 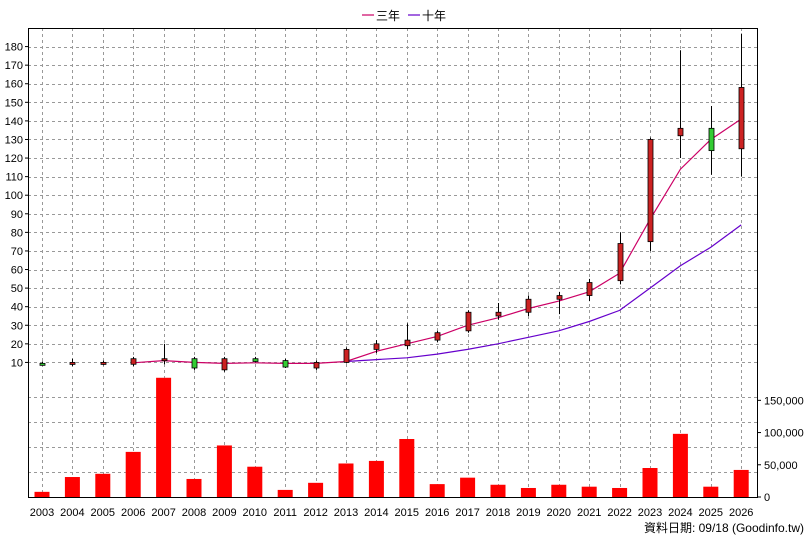 I want to click on year-label: 2006, so click(x=133, y=513).